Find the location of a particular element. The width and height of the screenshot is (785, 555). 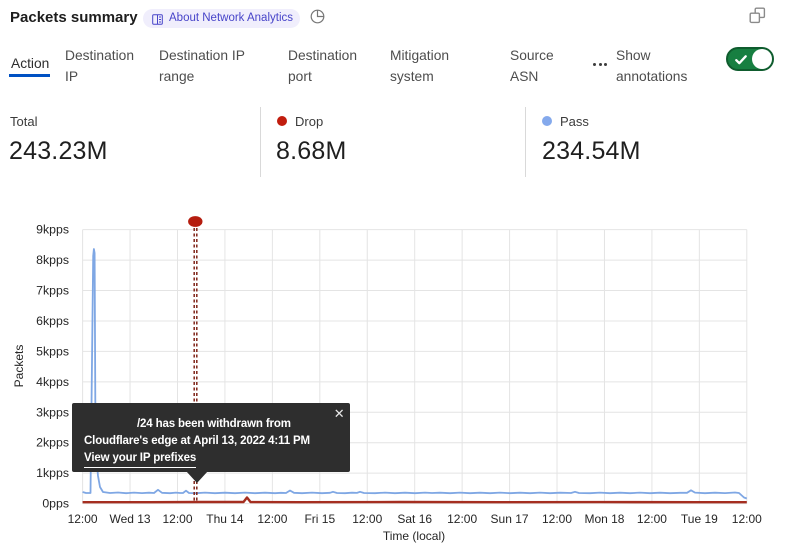

svg-text: 9kpps is located at coordinates (52, 230).